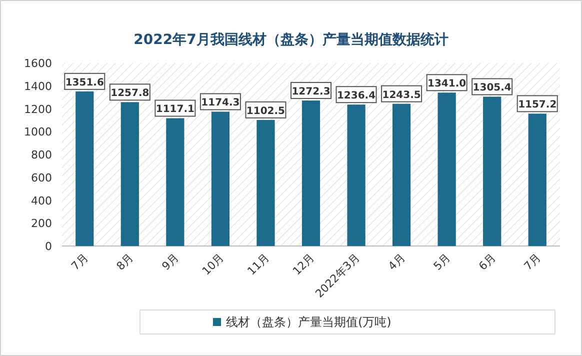 The width and height of the screenshot is (582, 356). What do you see at coordinates (38, 132) in the screenshot?
I see `y-tick-label: 1000` at bounding box center [38, 132].